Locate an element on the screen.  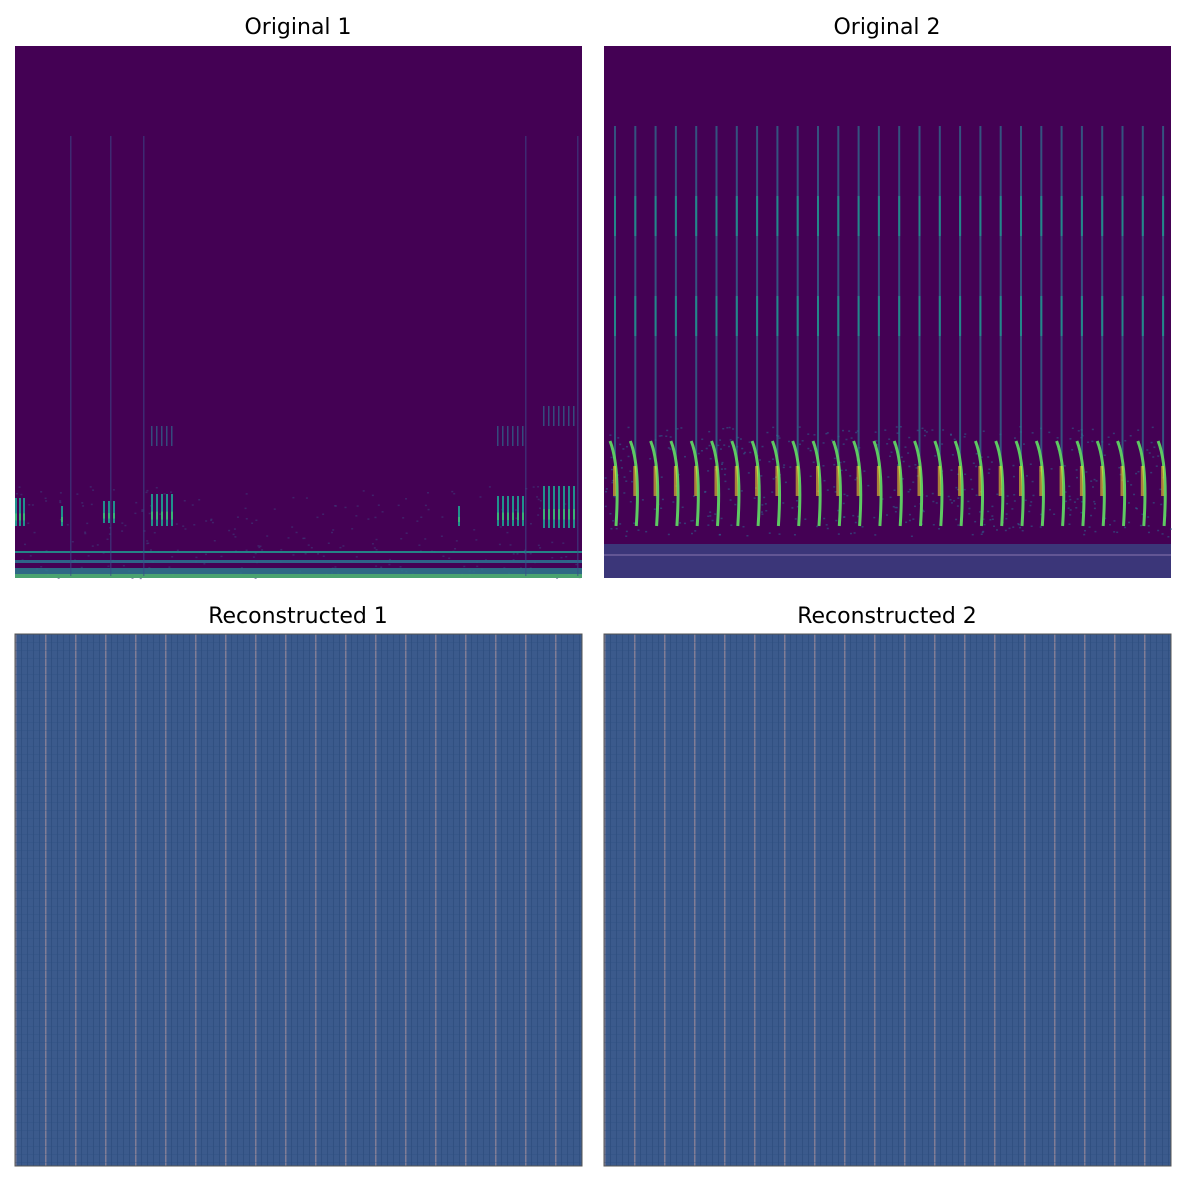
call-peak is located at coordinates (960, 481).